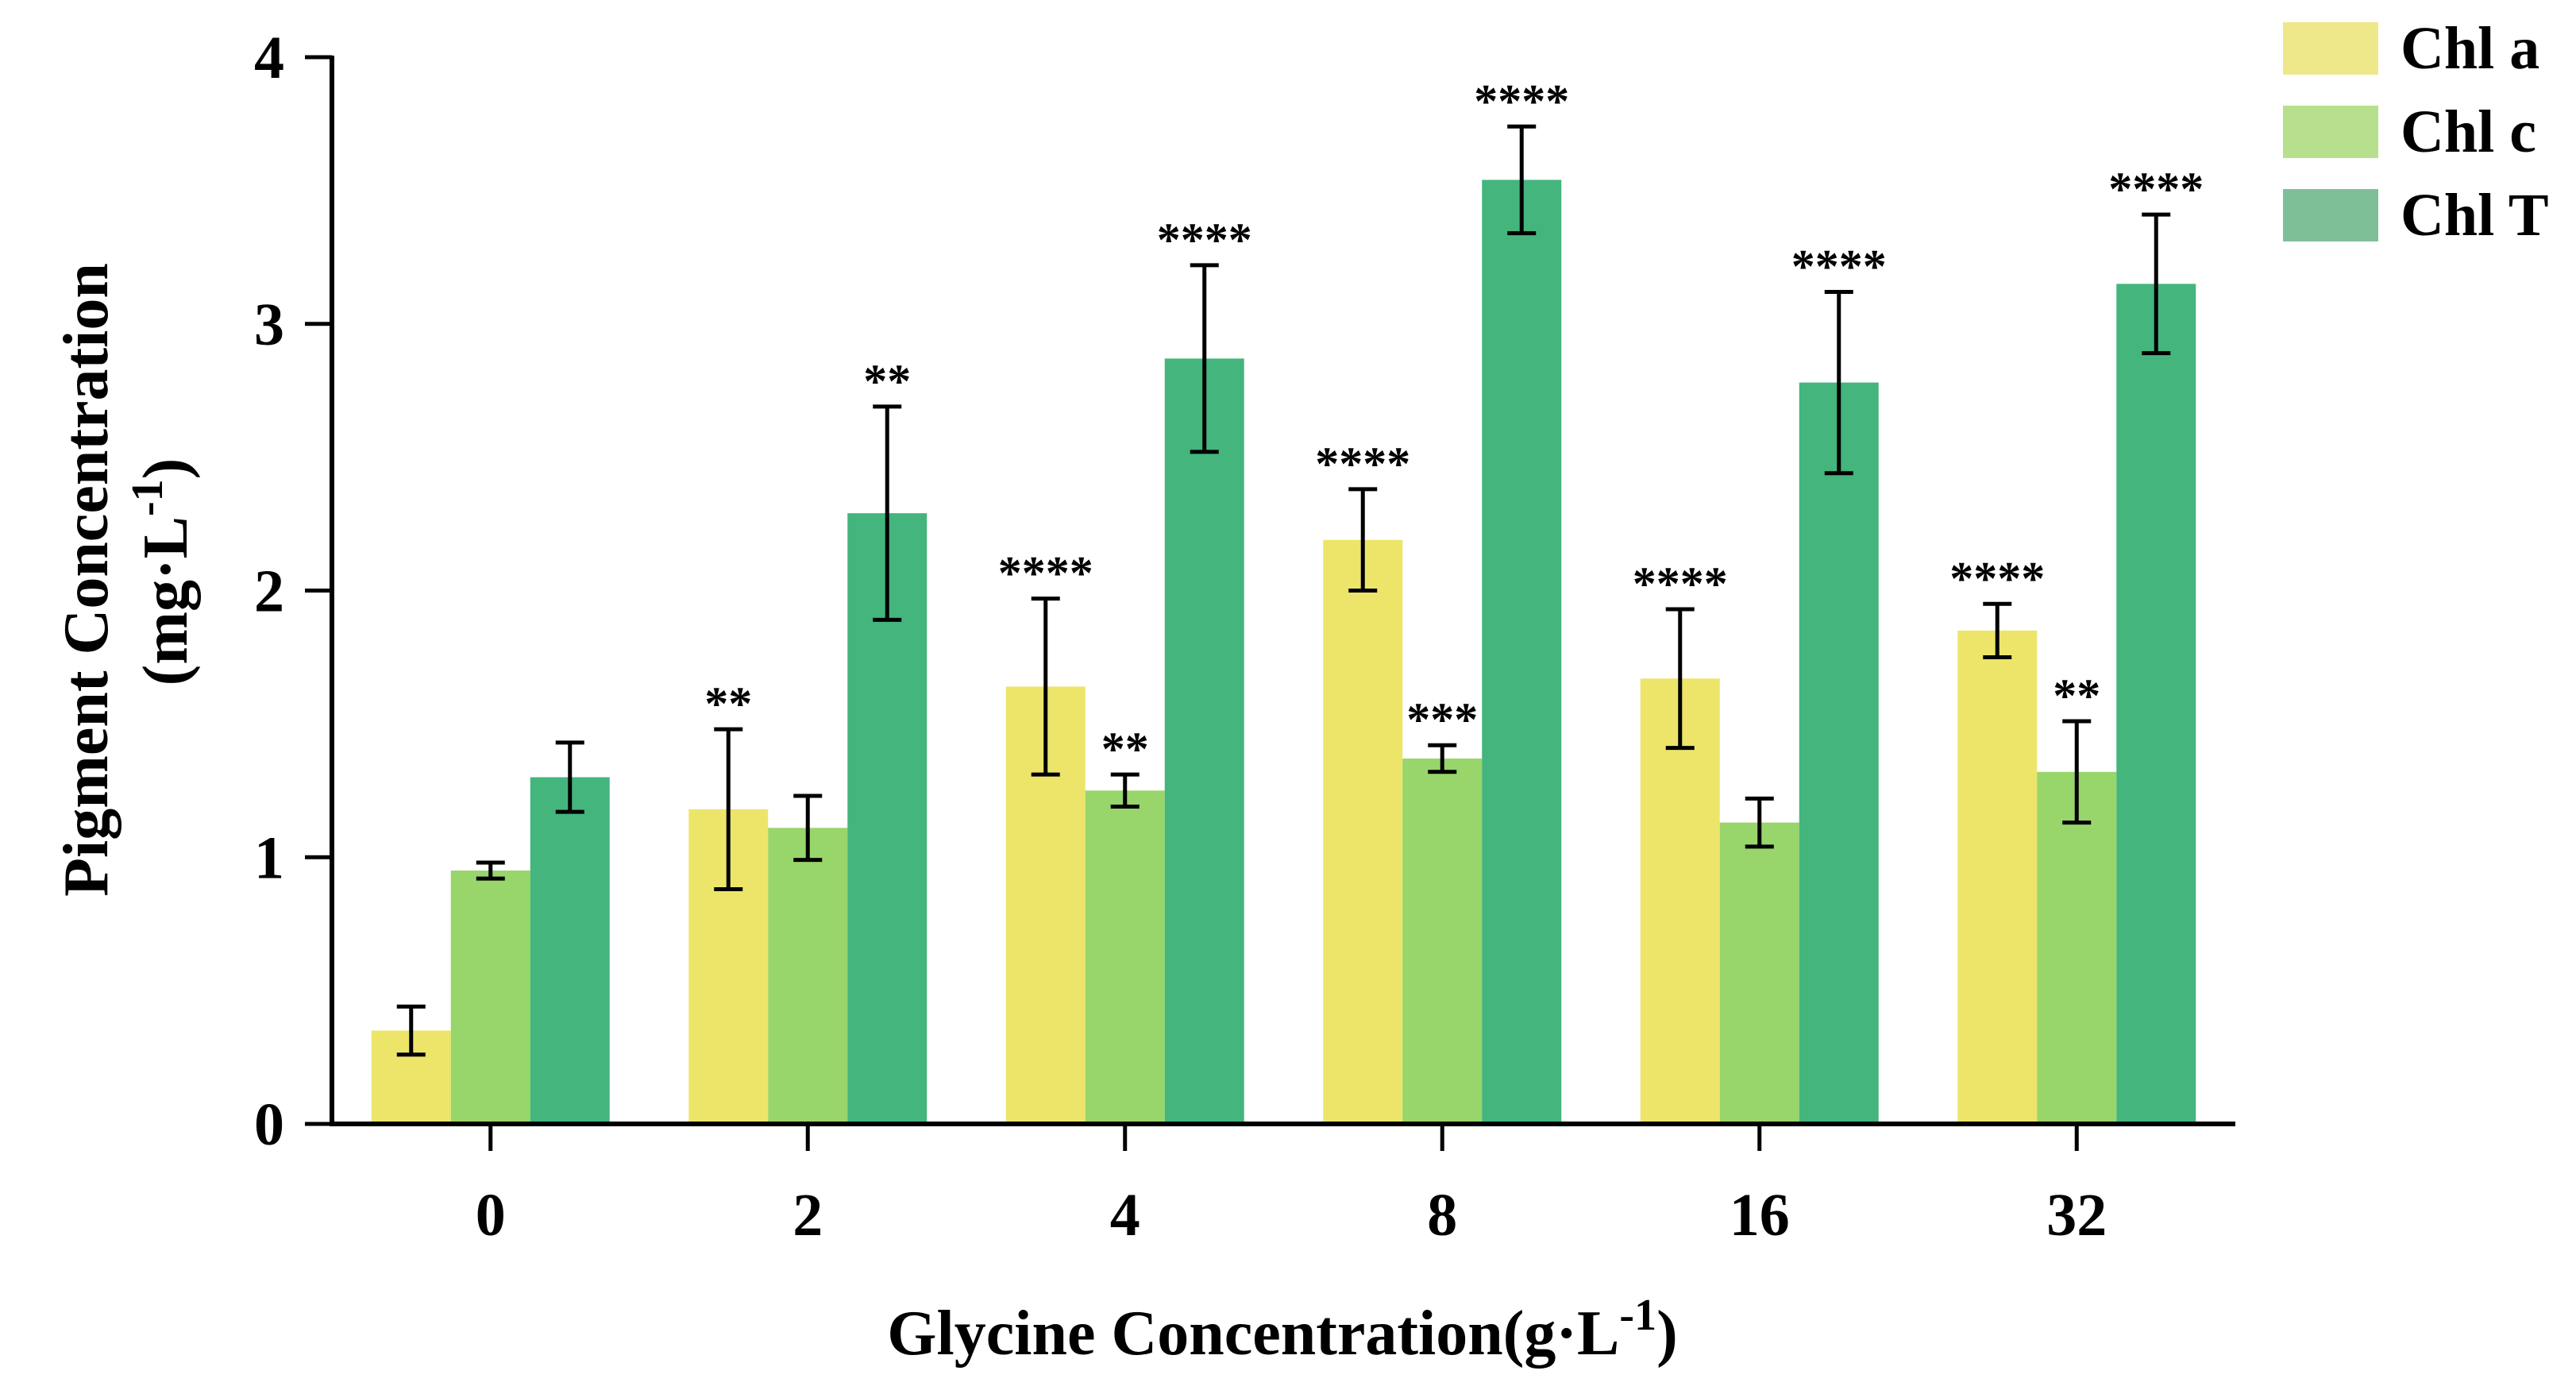 The width and height of the screenshot is (2576, 1390). Describe the element at coordinates (1997, 578) in the screenshot. I see `significance-label-chl-a-32: ****` at that location.